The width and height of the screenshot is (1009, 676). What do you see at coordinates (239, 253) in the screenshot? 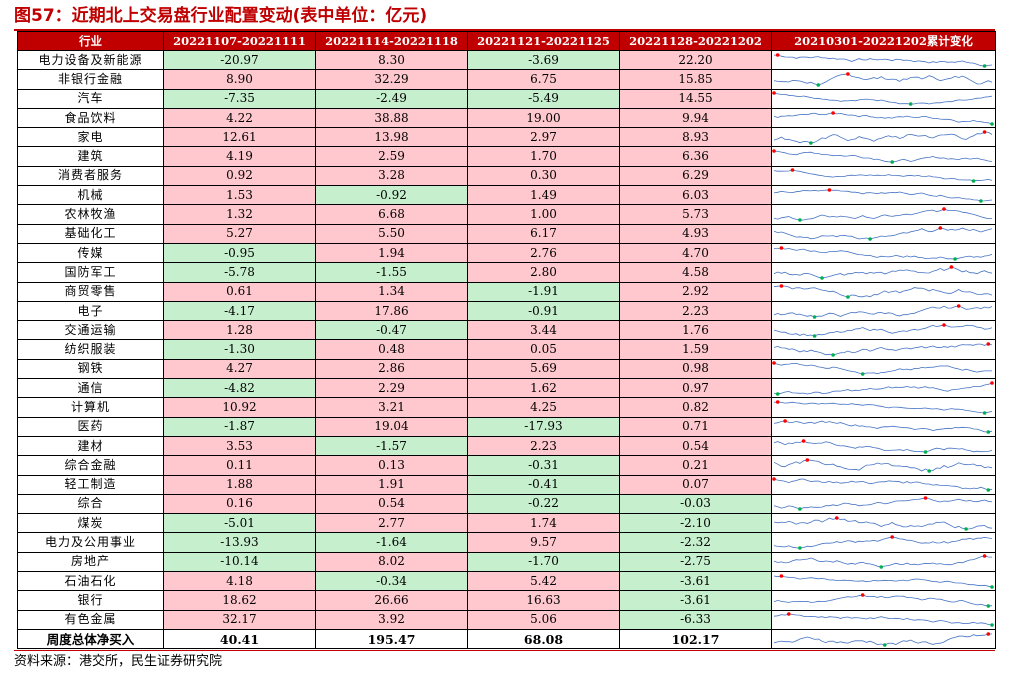
I see `weekly-value: -0.95` at bounding box center [239, 253].